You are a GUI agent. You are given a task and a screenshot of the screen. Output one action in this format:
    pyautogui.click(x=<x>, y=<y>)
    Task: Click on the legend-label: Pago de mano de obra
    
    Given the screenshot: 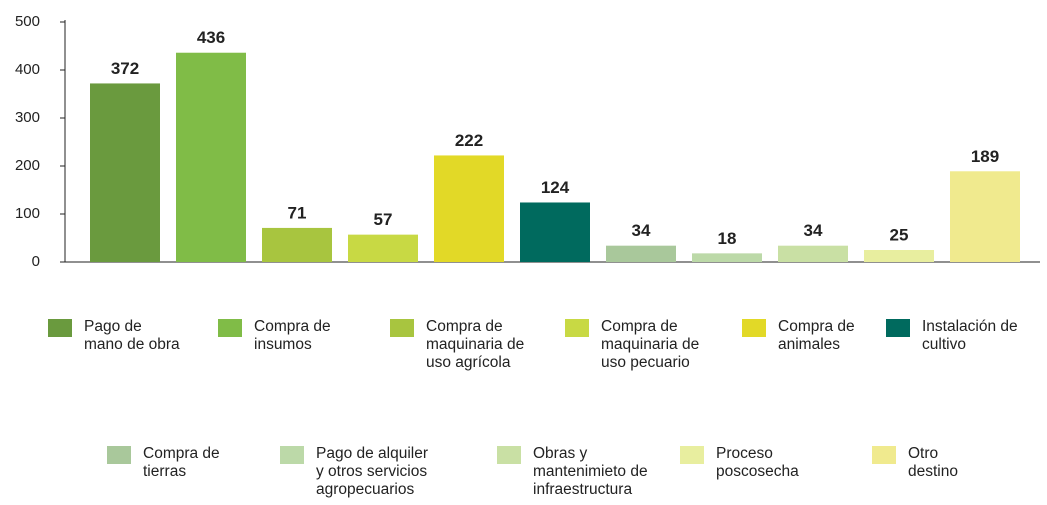 What is the action you would take?
    pyautogui.click(x=132, y=335)
    